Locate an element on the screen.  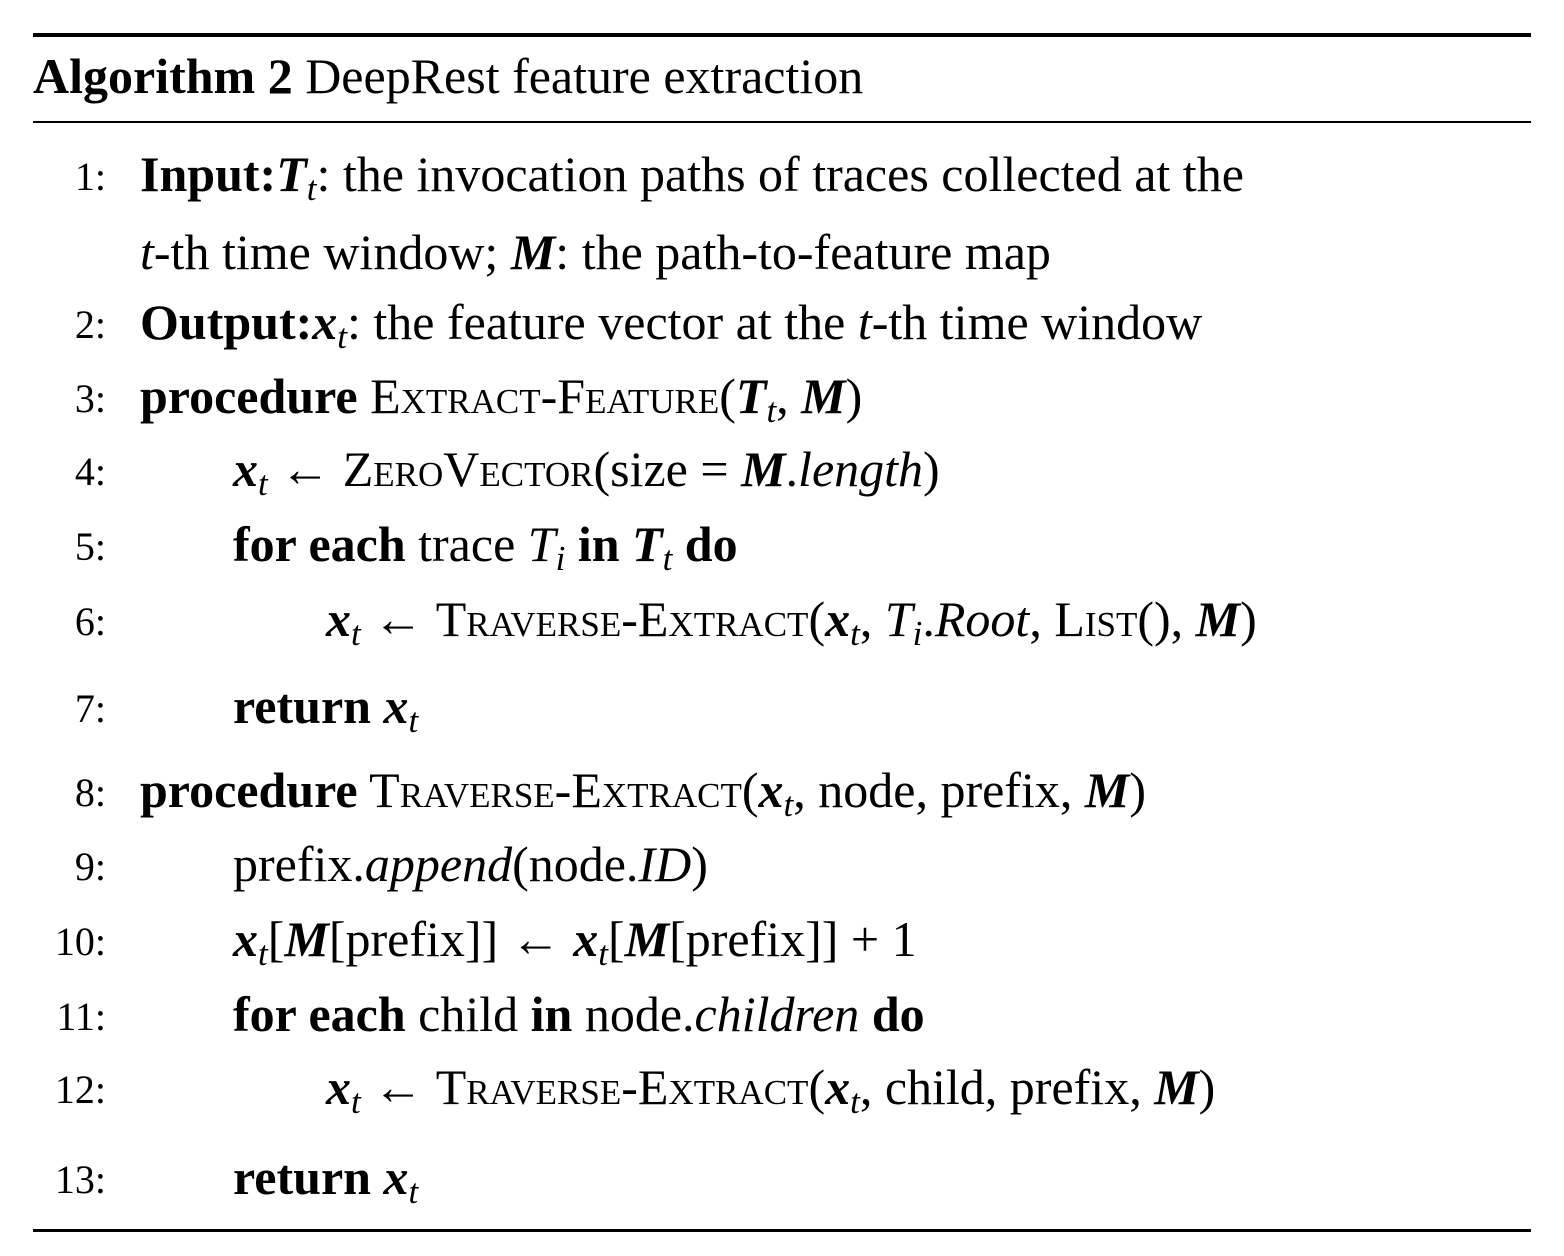
line-number: 10: is located at coordinates (80, 941).